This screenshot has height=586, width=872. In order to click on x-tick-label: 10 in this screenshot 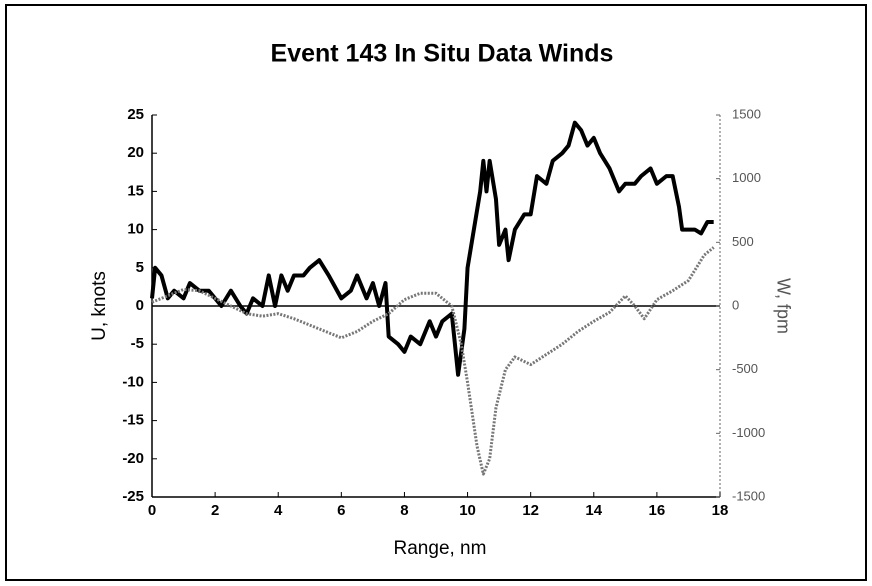, I will do `click(467, 510)`.